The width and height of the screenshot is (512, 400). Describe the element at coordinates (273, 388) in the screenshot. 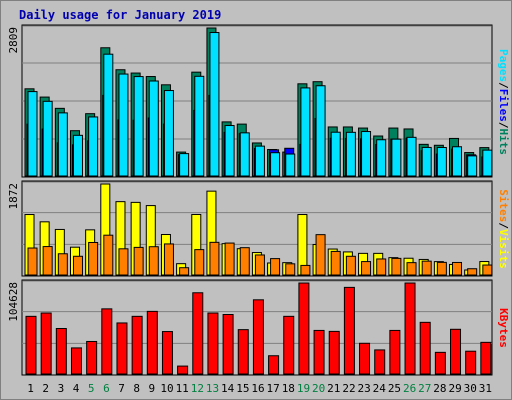

I see `x-tick-label: 17` at that location.